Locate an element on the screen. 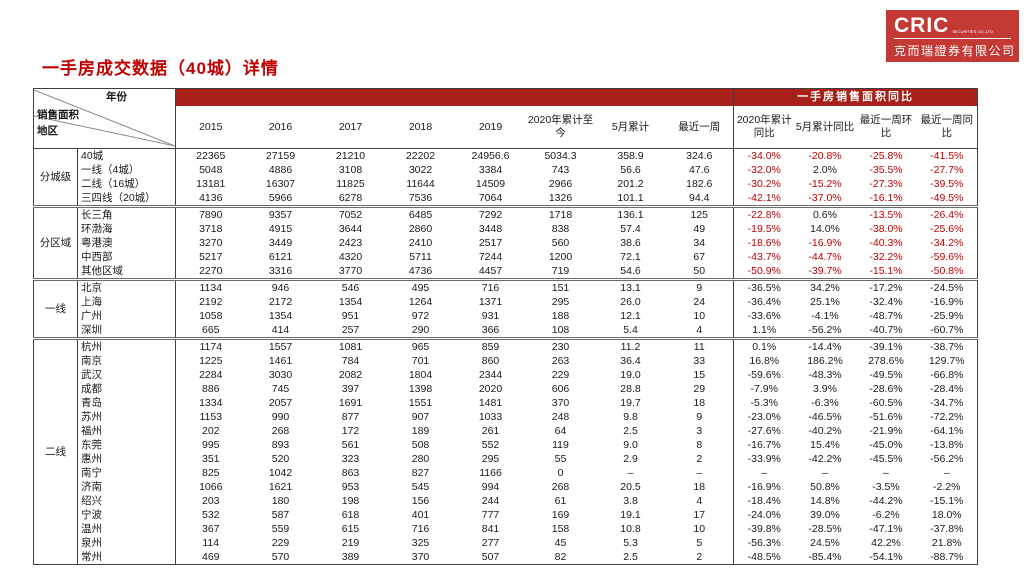 This screenshot has height=576, width=1024. row-label: 上海 is located at coordinates (126, 302).